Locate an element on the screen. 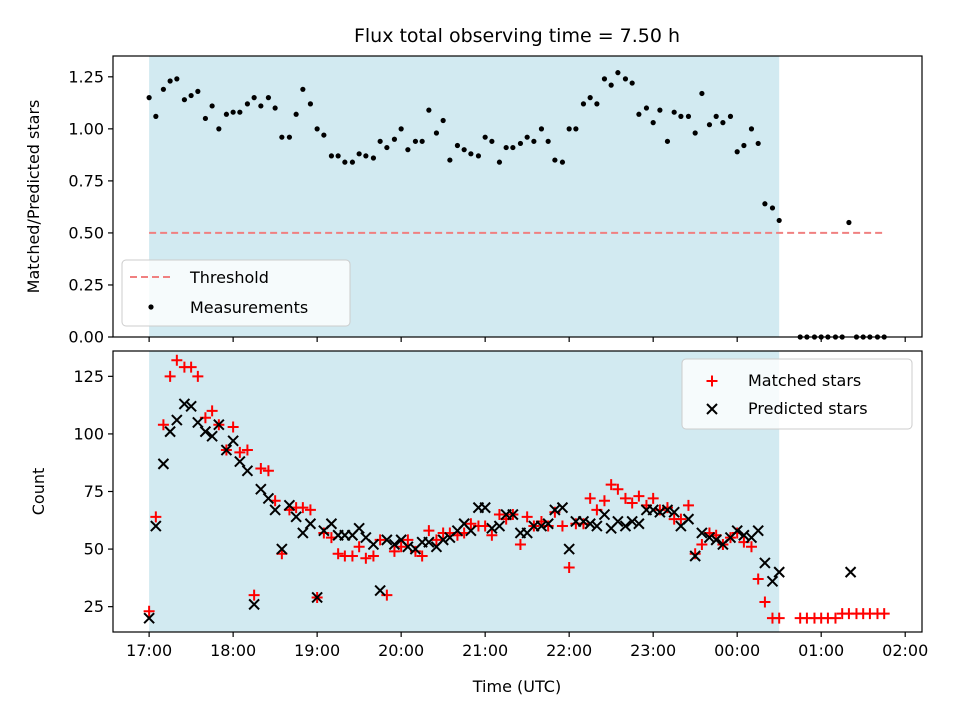 This screenshot has width=960, height=720. count-legend: Matched stars Predicted stars is located at coordinates (797, 394).